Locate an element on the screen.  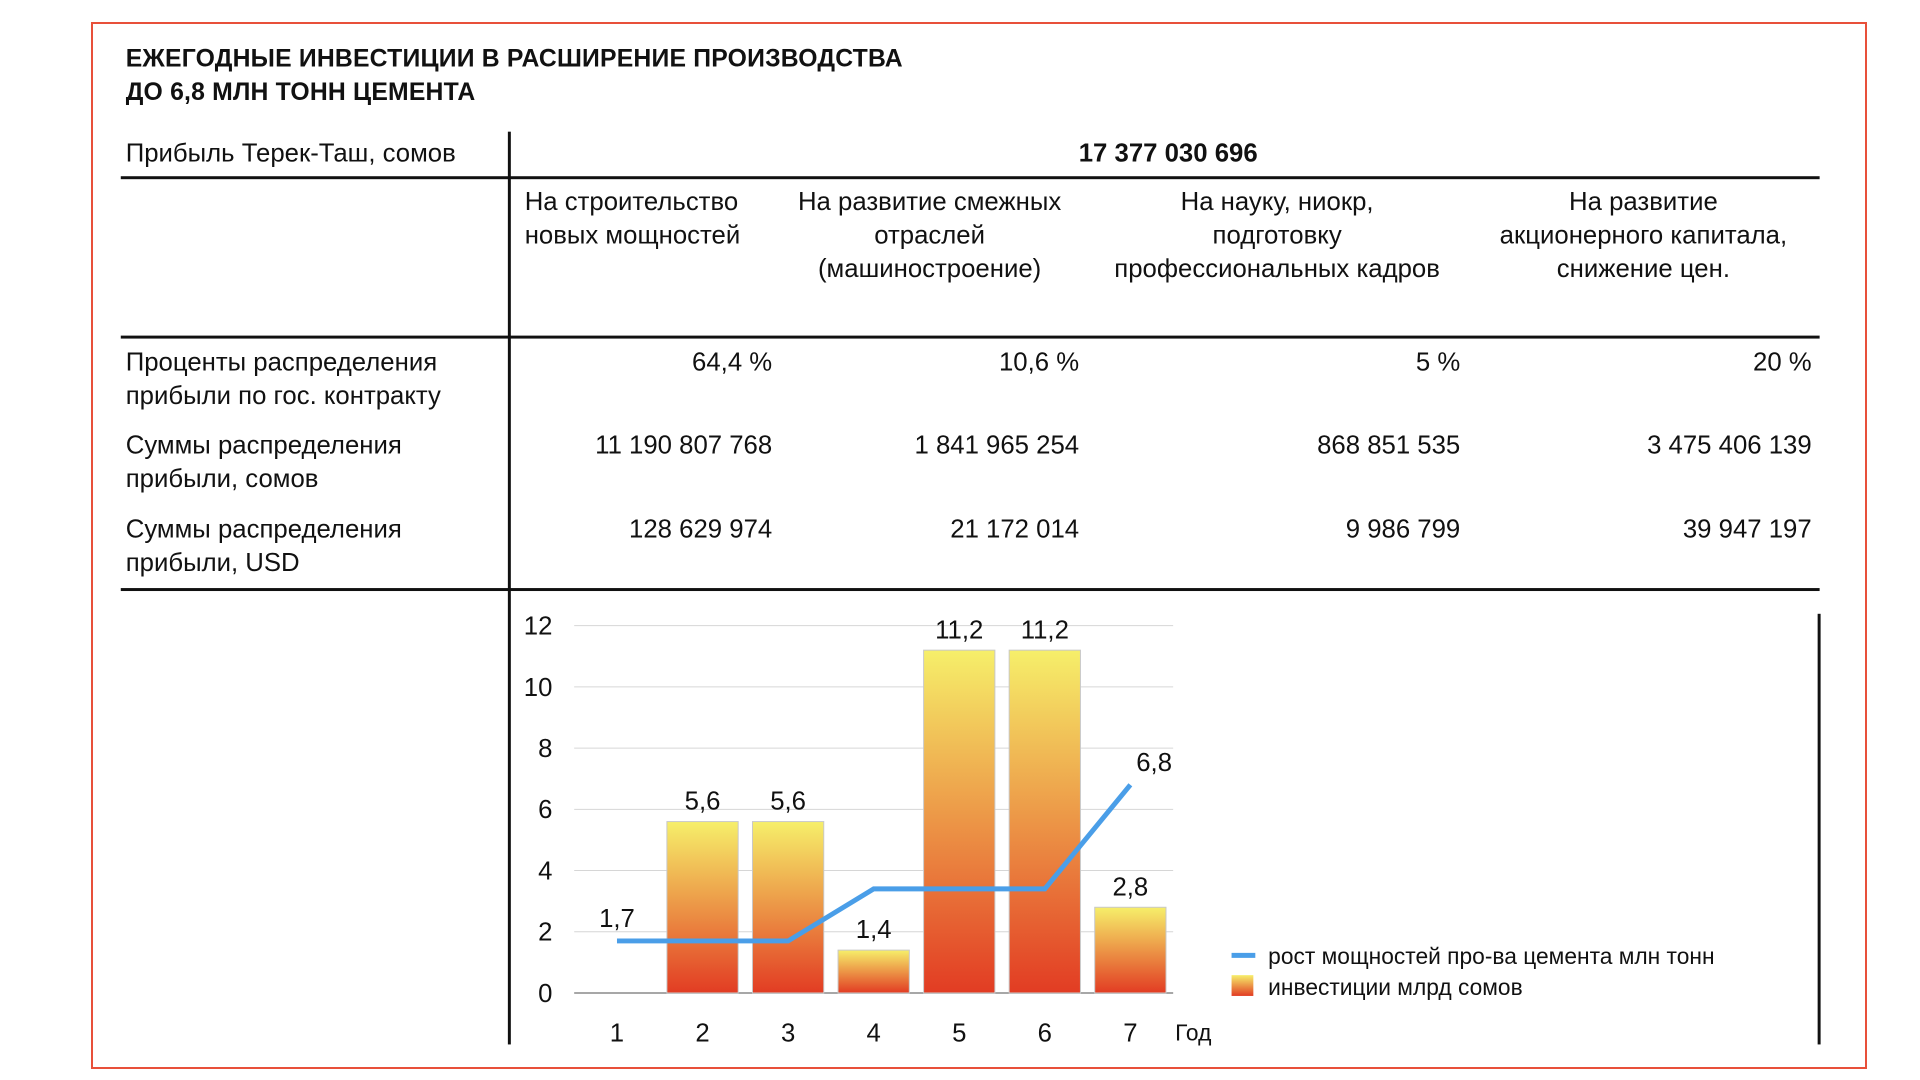
title-line-2: ДО 6,8 МЛН ТОНН ЦЕМЕНТА is located at coordinates (300, 92).